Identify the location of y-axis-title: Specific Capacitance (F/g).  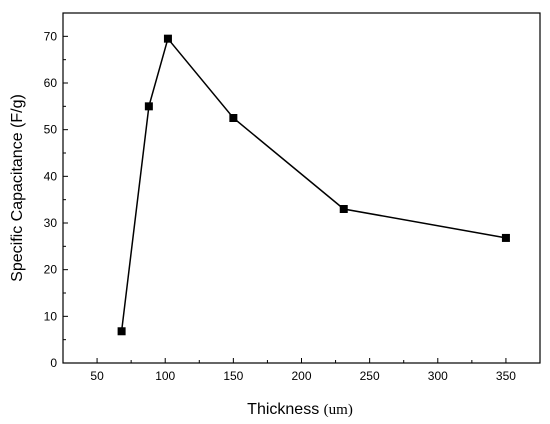
(17, 188).